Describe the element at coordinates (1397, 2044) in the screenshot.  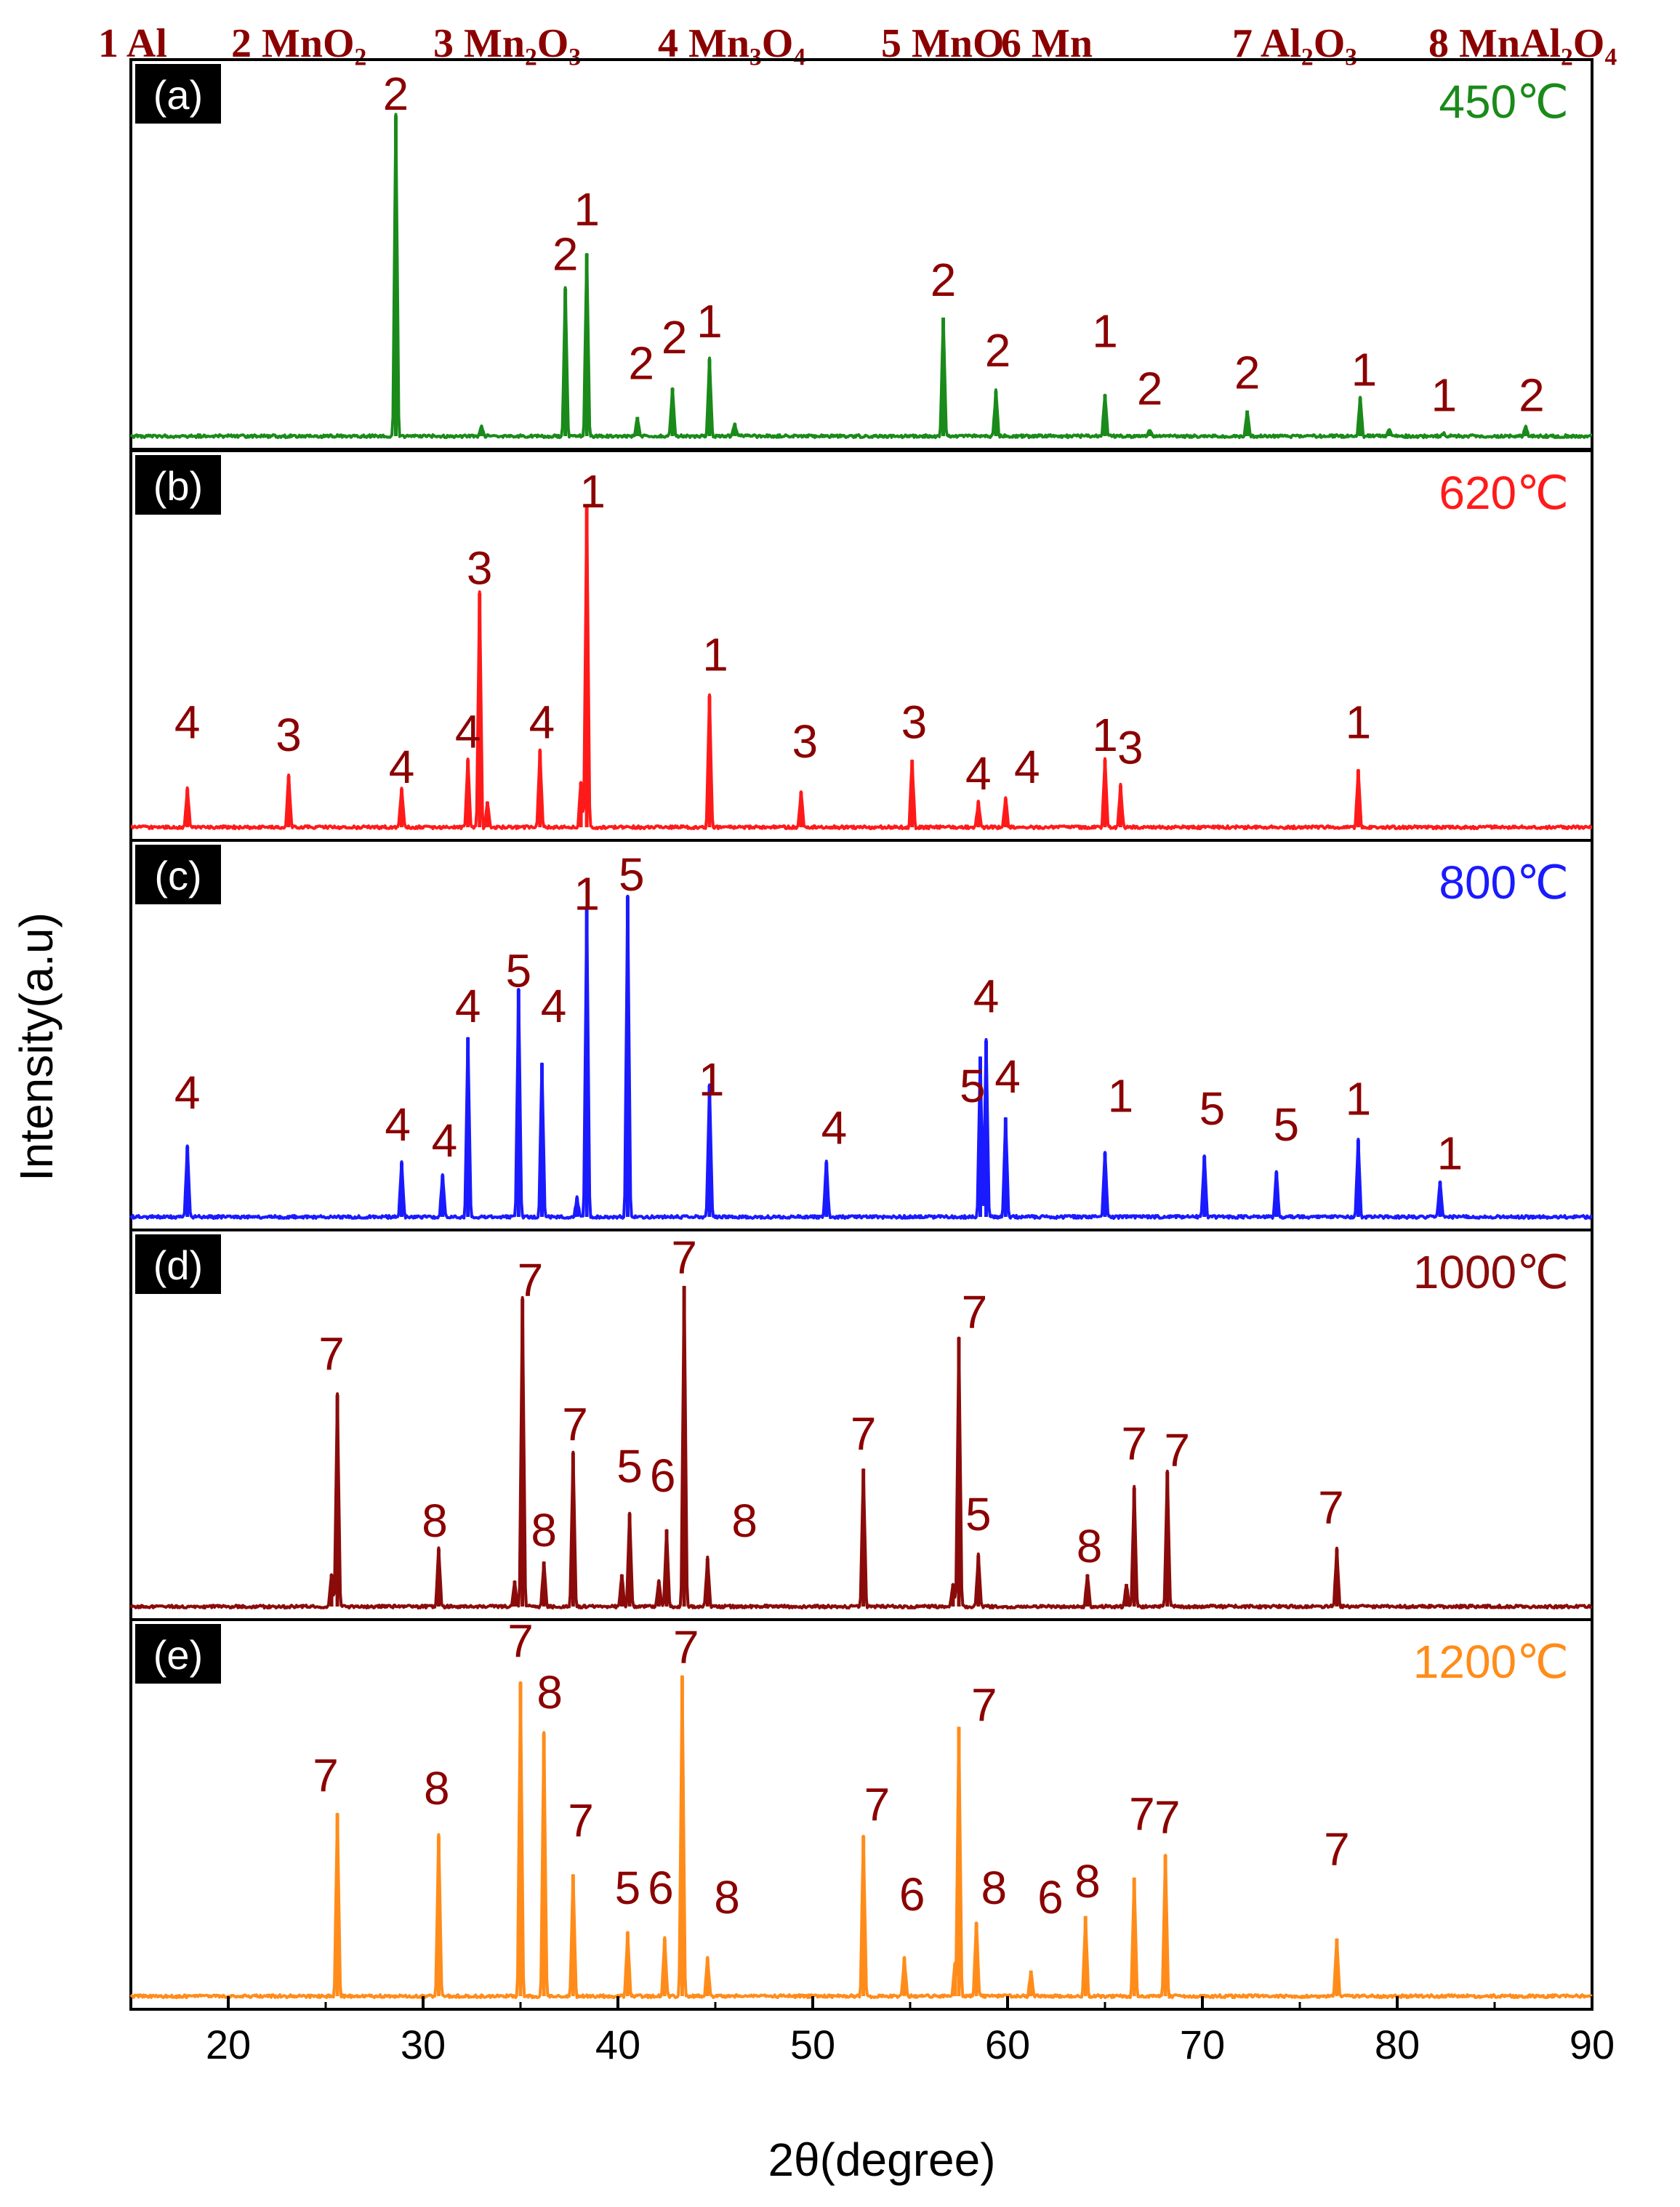
I see `x-tick-label: 80` at that location.